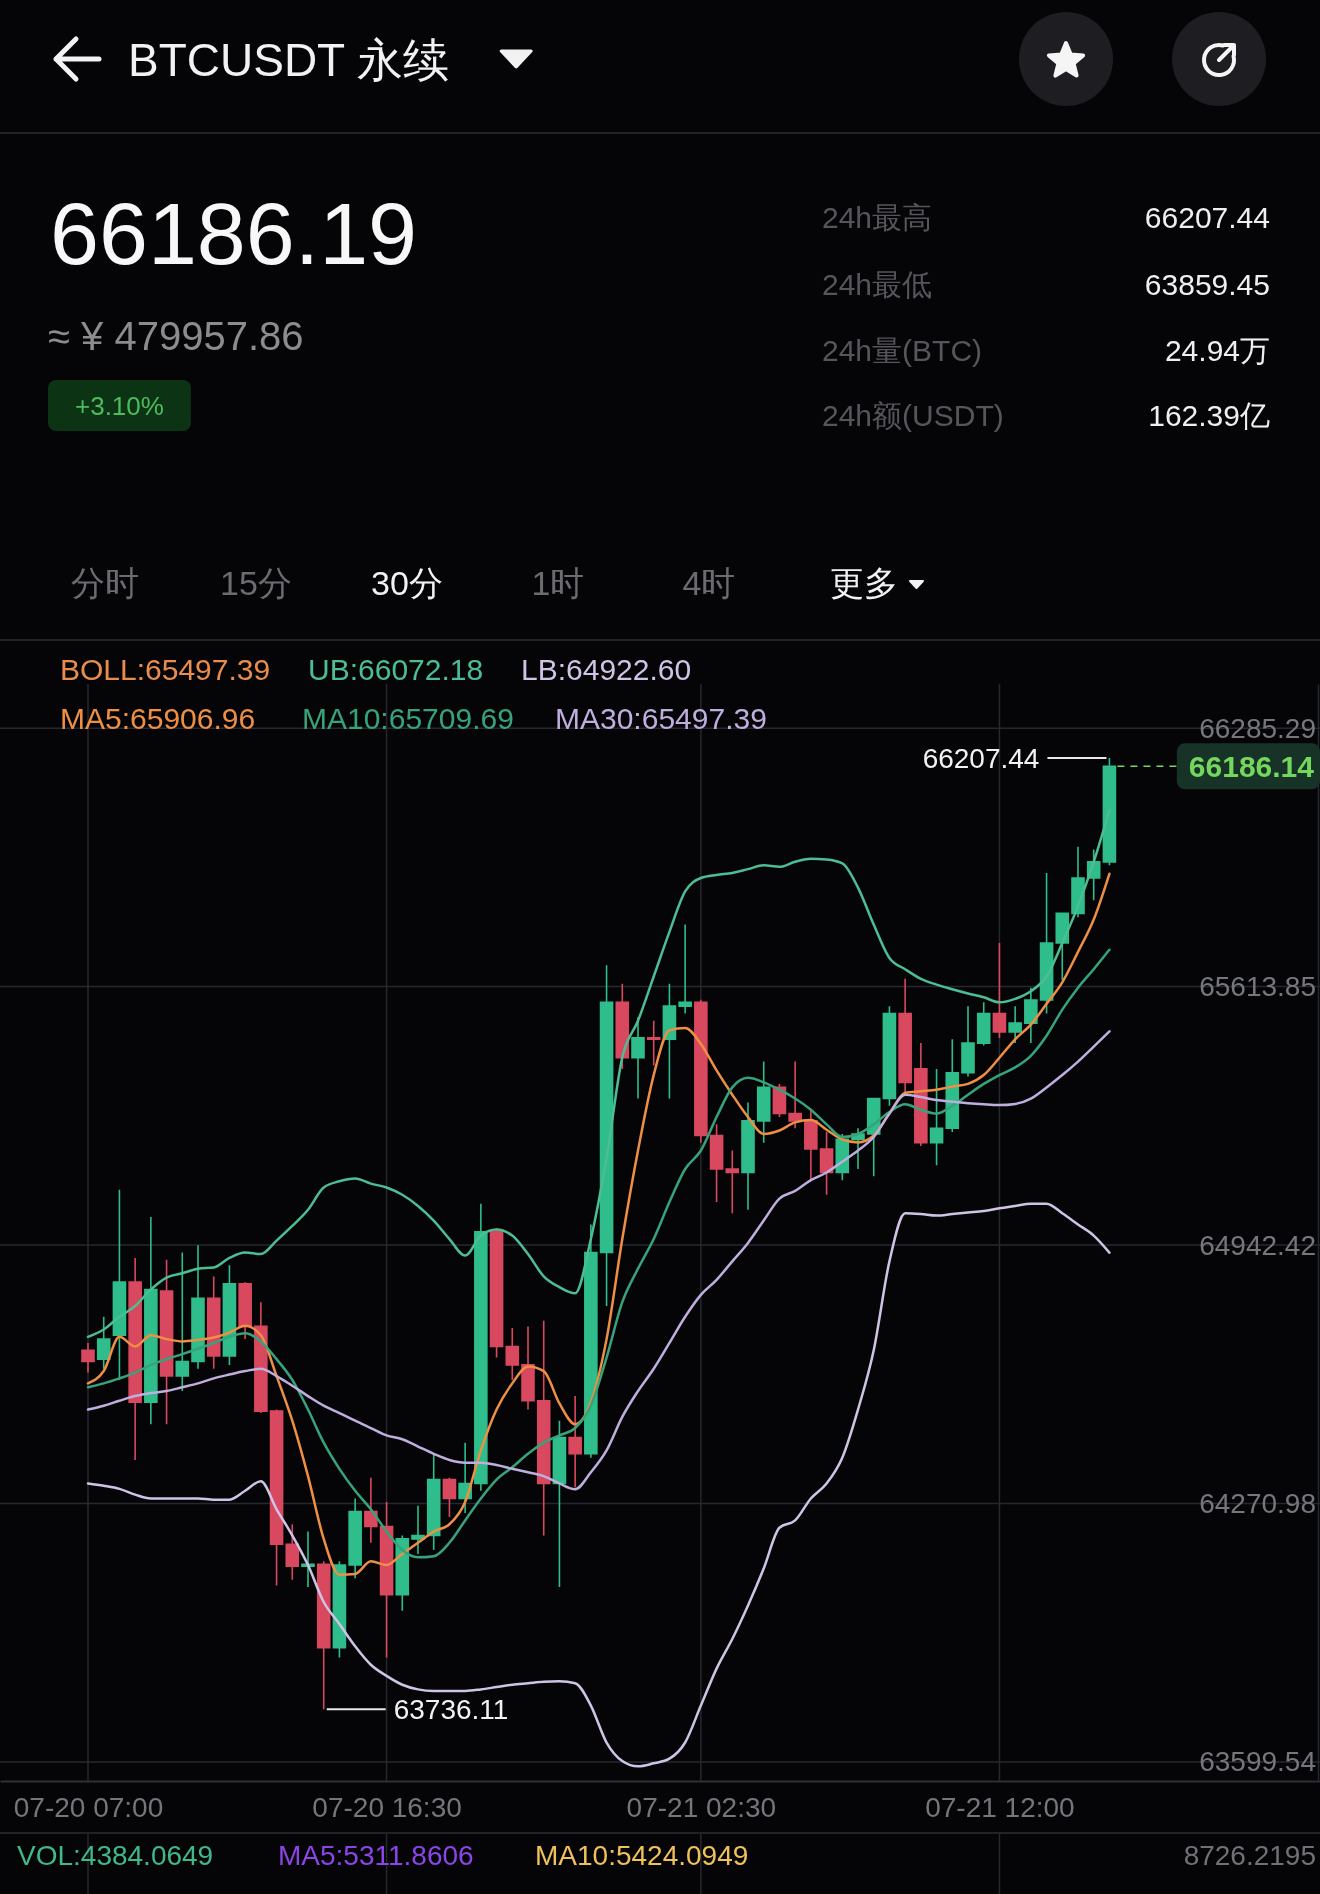  Describe the element at coordinates (558, 583) in the screenshot. I see `text: 1时` at that location.